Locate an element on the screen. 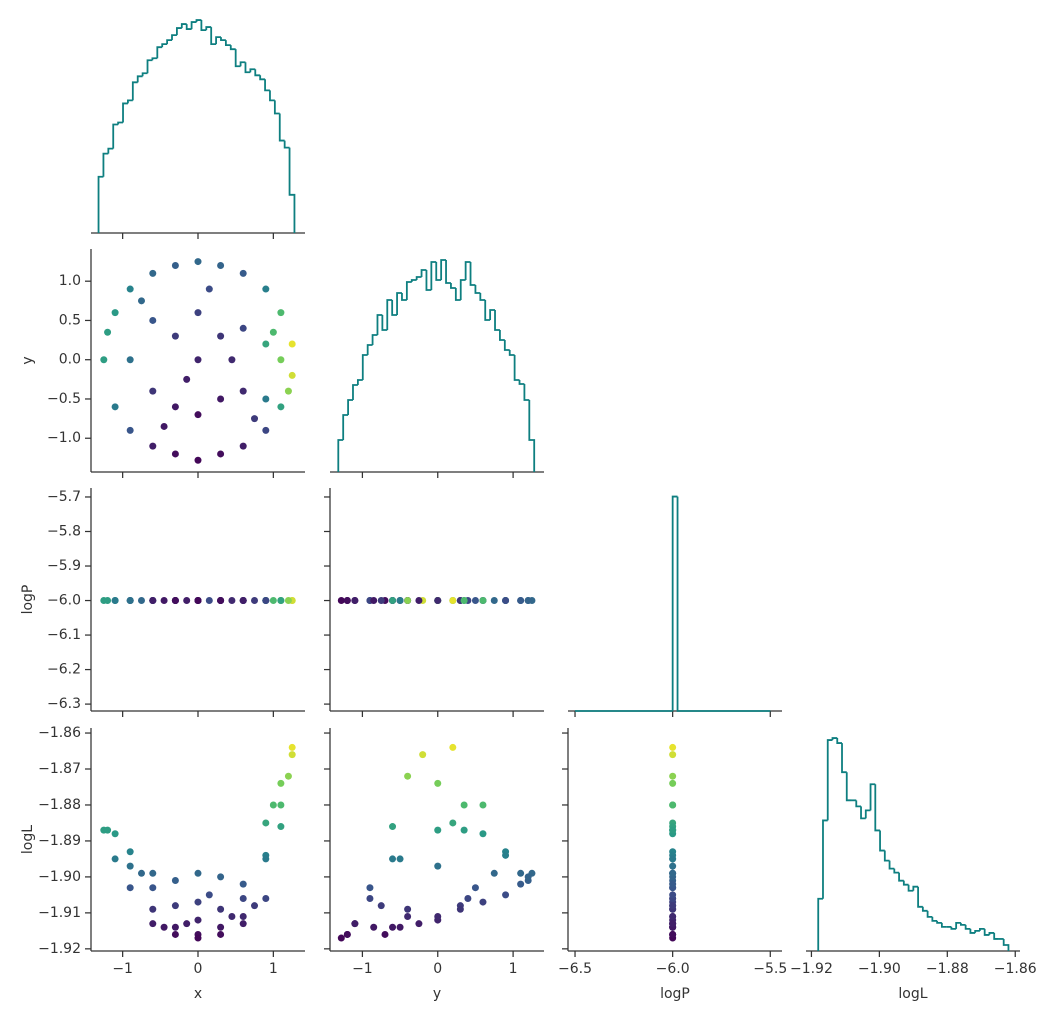 The width and height of the screenshot is (1051, 1013). y-tick-label: −6.0 is located at coordinates (64, 601).